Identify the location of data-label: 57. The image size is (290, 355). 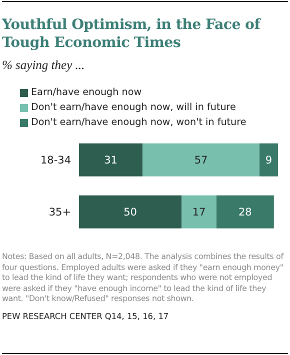
(201, 160).